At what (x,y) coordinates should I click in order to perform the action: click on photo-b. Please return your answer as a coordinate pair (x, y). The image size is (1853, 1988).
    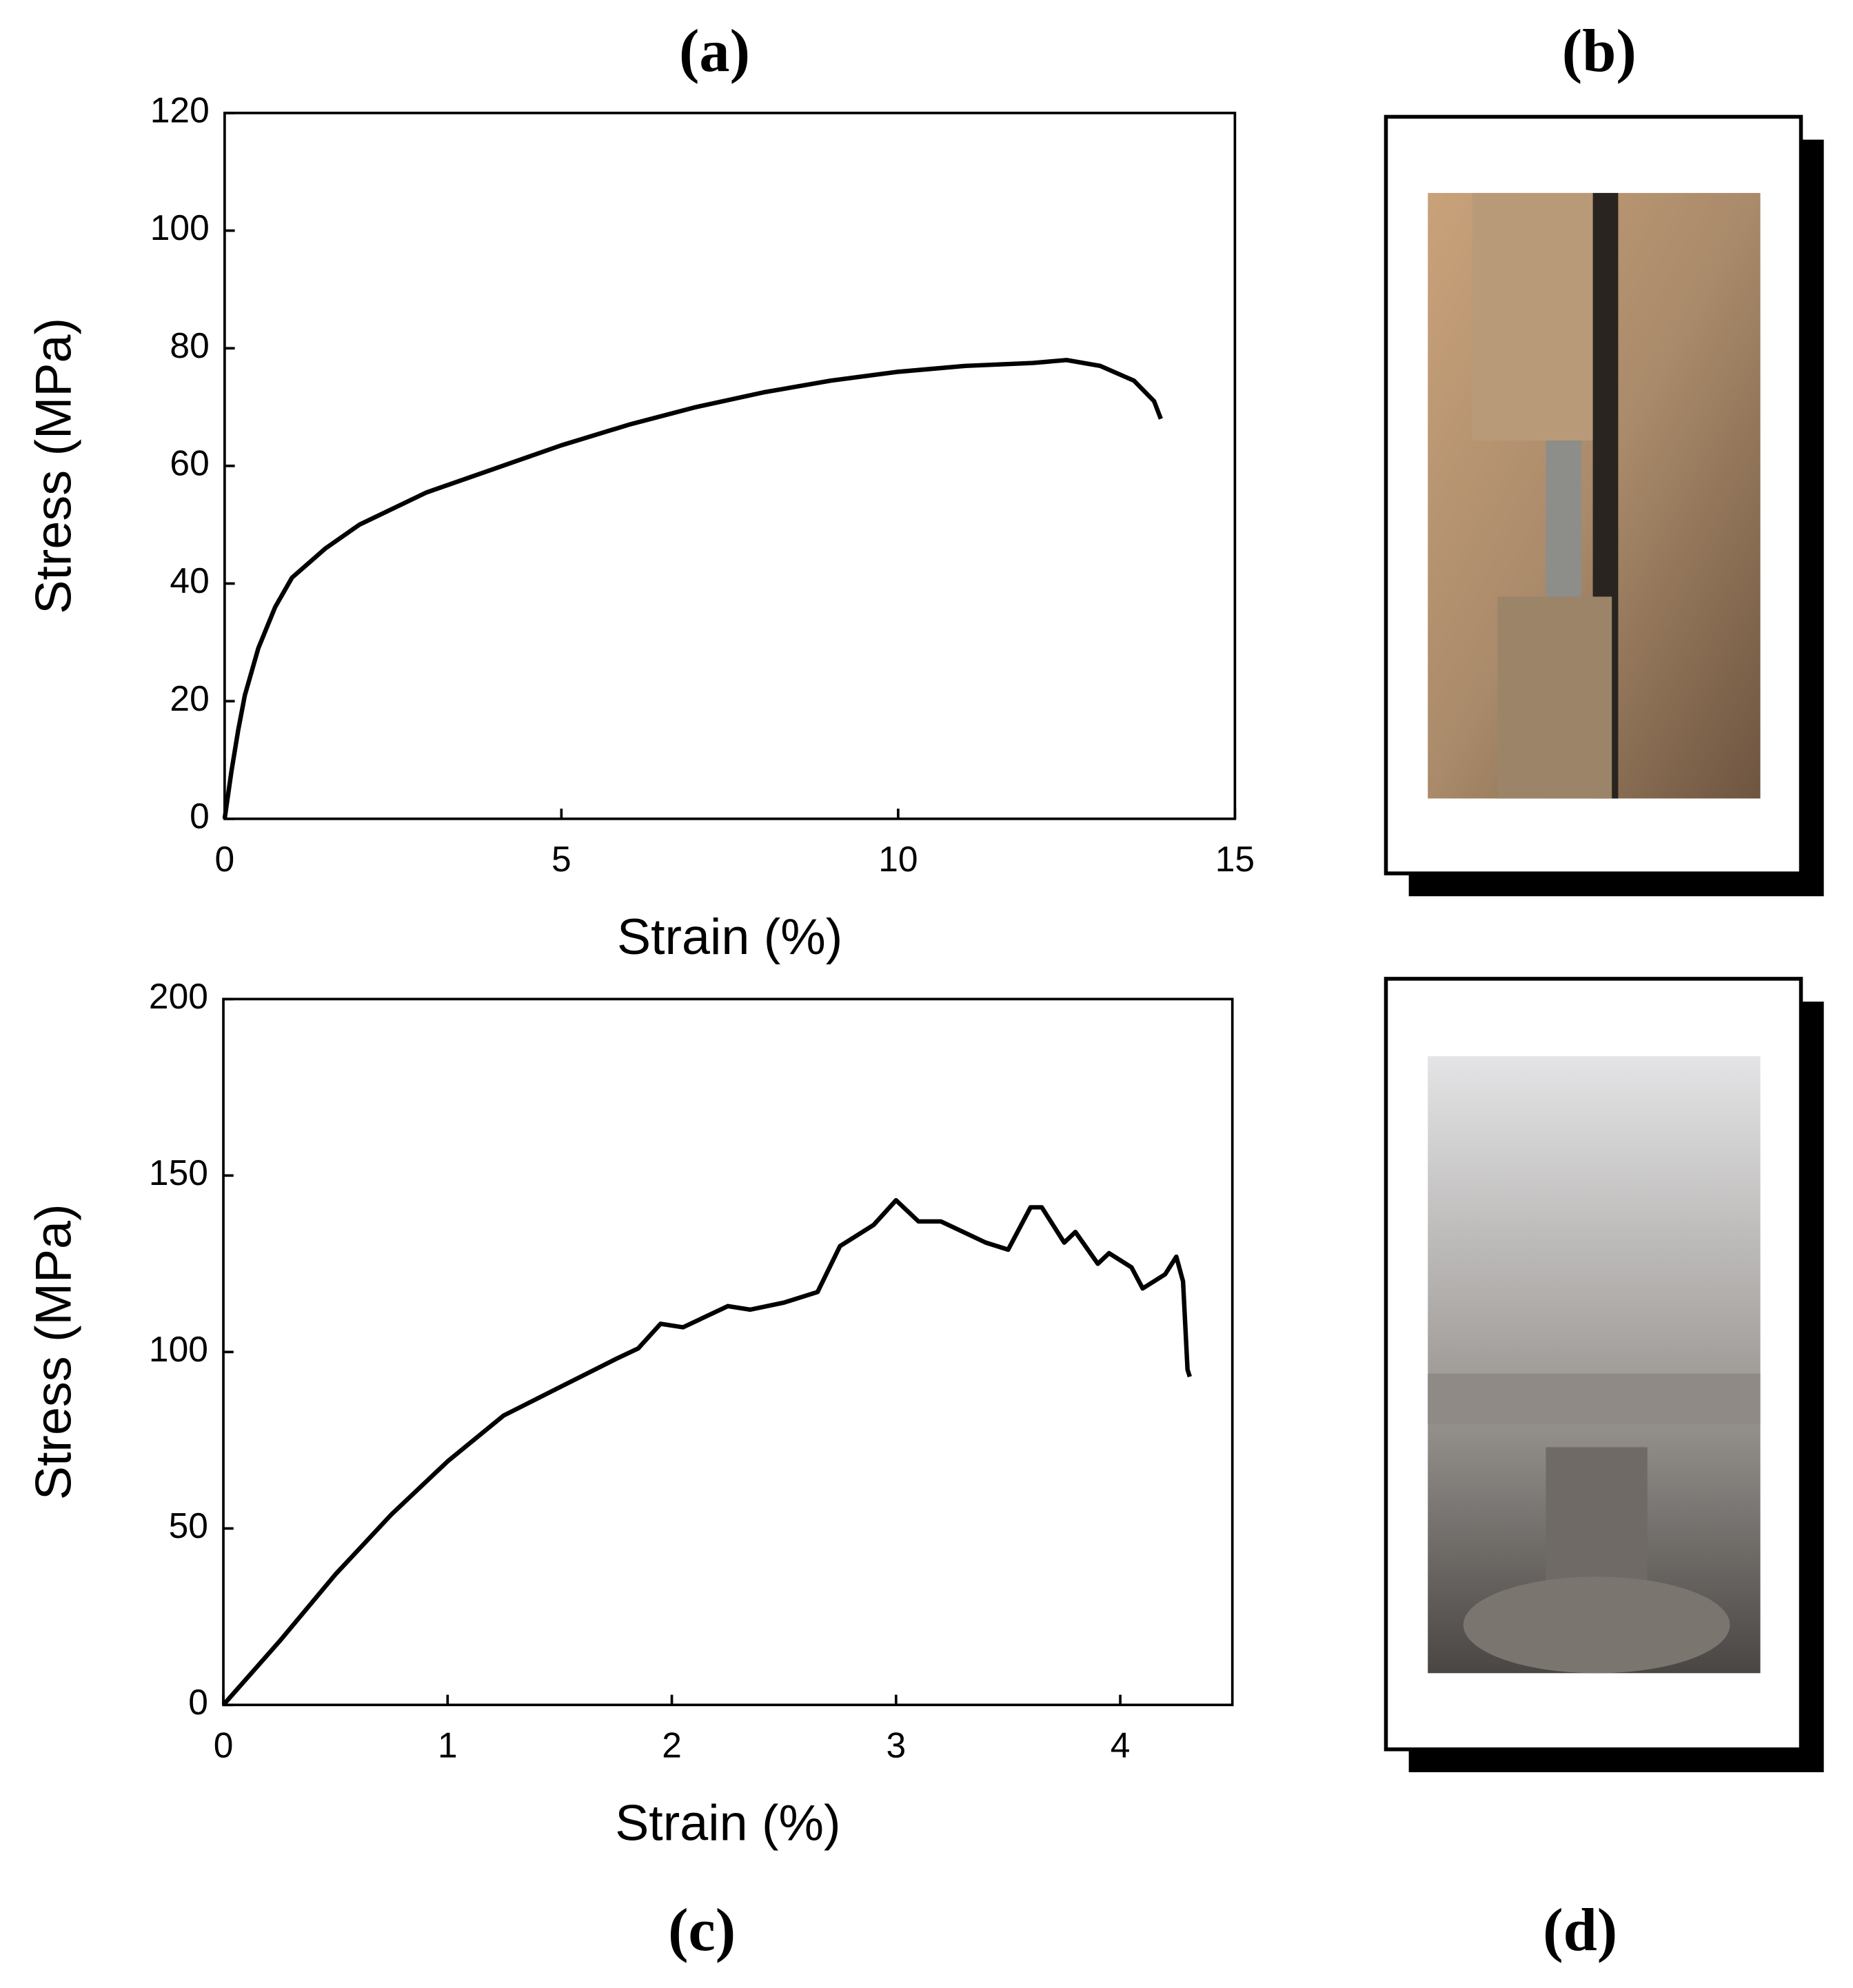
    Looking at the image, I should click on (1604, 506).